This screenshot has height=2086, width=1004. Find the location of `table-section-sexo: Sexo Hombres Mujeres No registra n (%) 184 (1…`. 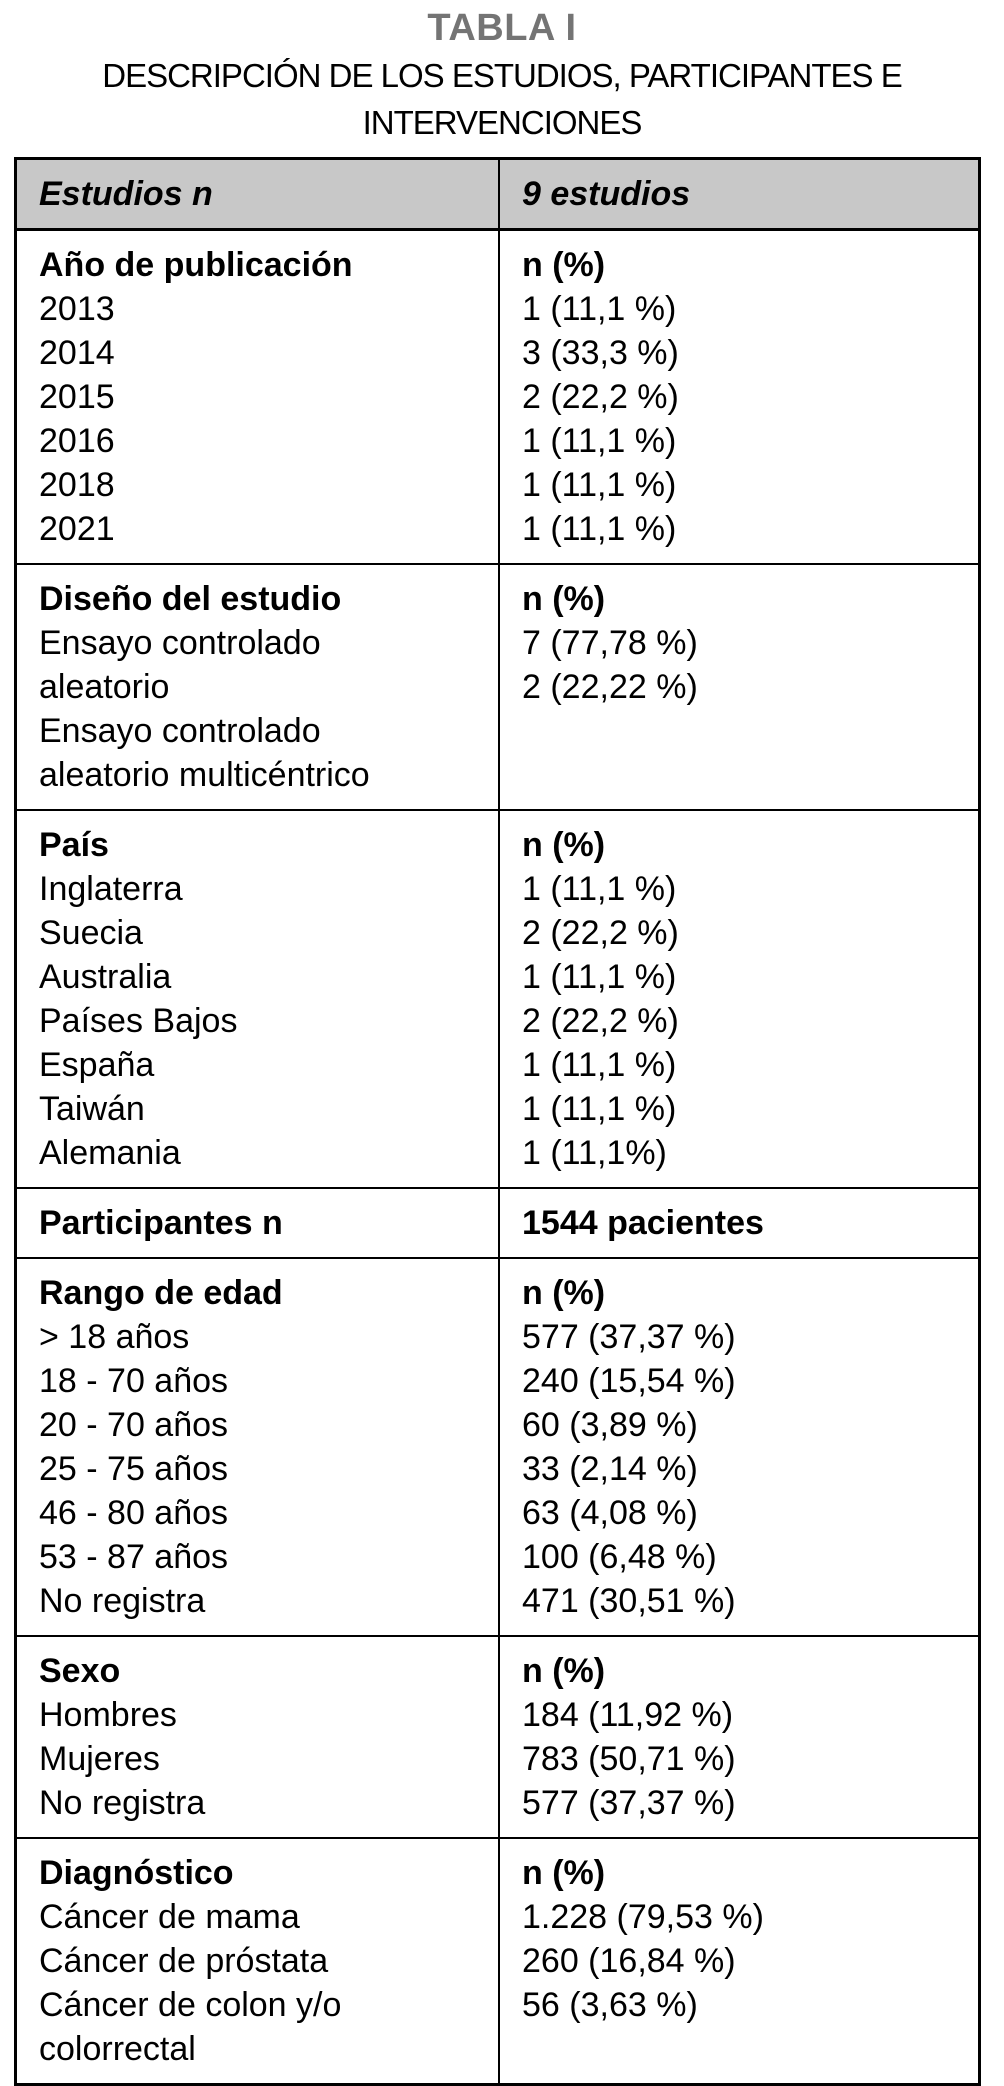

table-section-sexo: Sexo Hombres Mujeres No registra n (%) 184 (1… is located at coordinates (497, 1738).